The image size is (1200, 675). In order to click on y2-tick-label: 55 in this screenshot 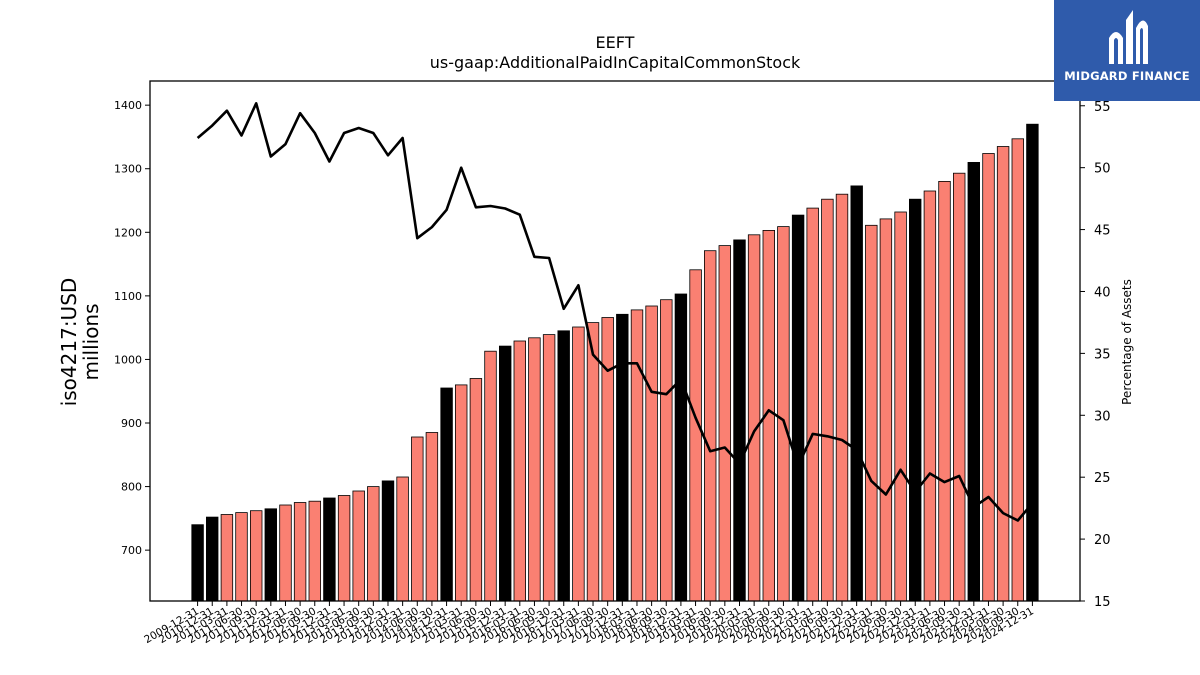, I will do `click(1102, 107)`.